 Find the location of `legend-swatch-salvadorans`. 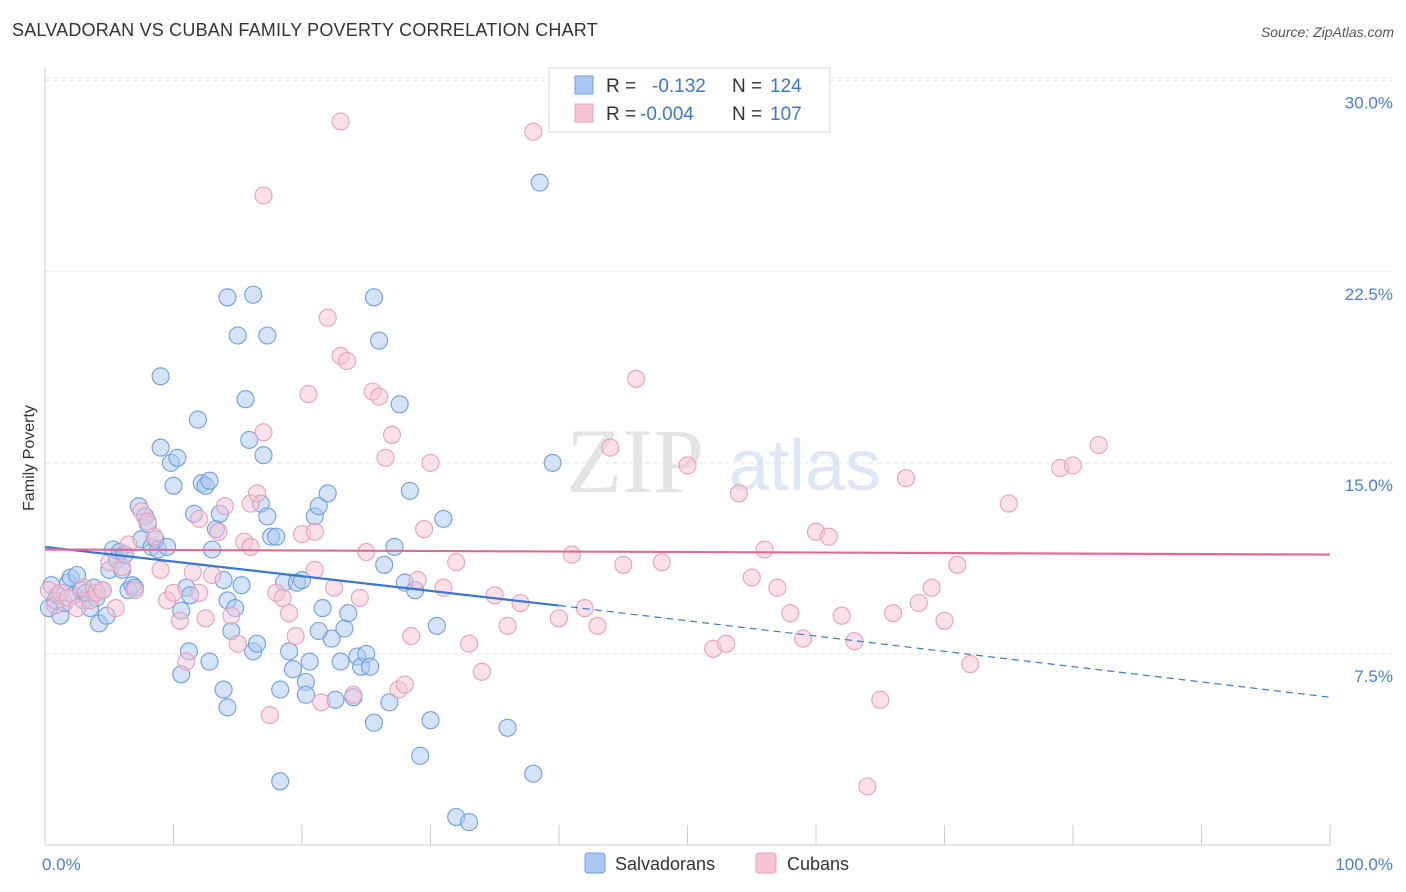

legend-swatch-salvadorans is located at coordinates (584, 85).